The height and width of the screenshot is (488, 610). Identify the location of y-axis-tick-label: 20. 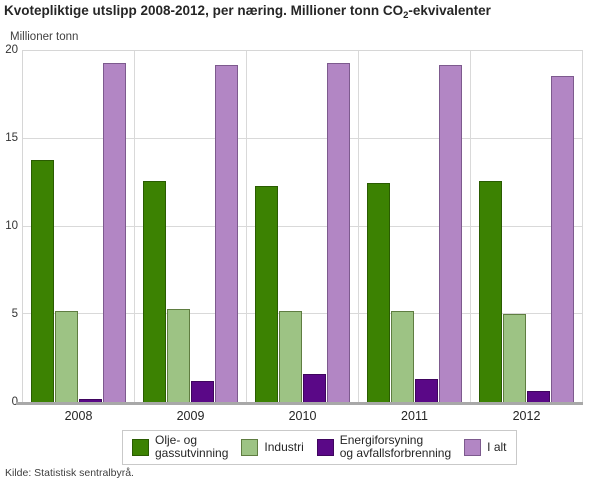
(11, 49).